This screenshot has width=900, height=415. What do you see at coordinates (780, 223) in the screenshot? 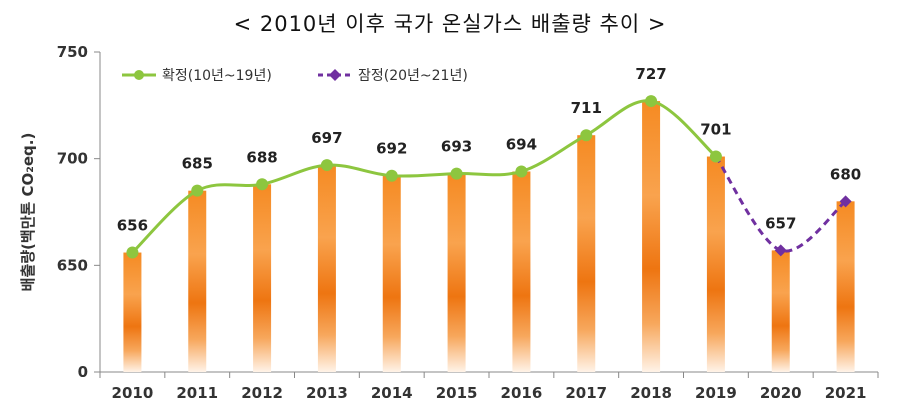
I see `data-label: 657` at bounding box center [780, 223].